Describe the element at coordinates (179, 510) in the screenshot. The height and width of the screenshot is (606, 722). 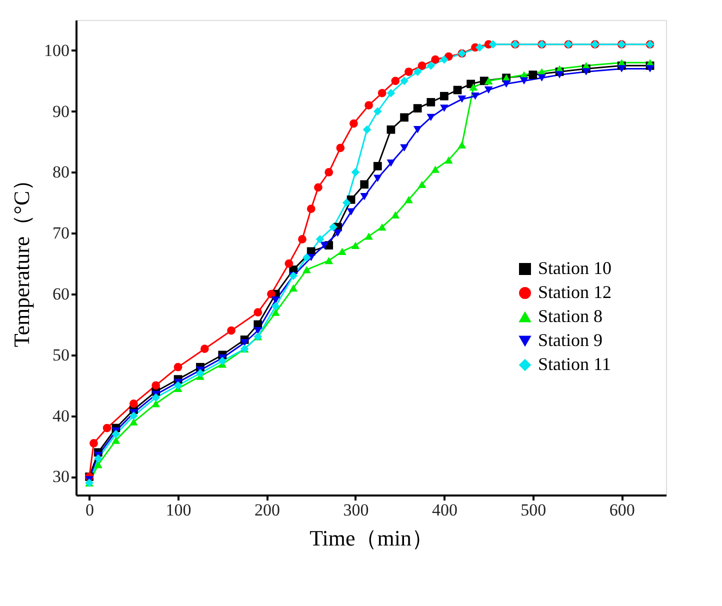
I see `x-tick-label: 100` at that location.